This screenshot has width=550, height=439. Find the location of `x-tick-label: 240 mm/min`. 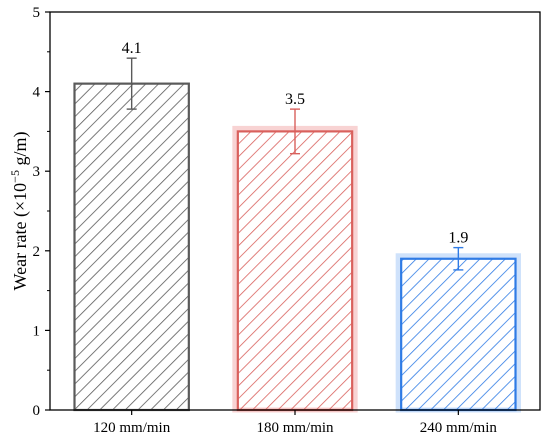

x-tick-label: 240 mm/min is located at coordinates (459, 428).